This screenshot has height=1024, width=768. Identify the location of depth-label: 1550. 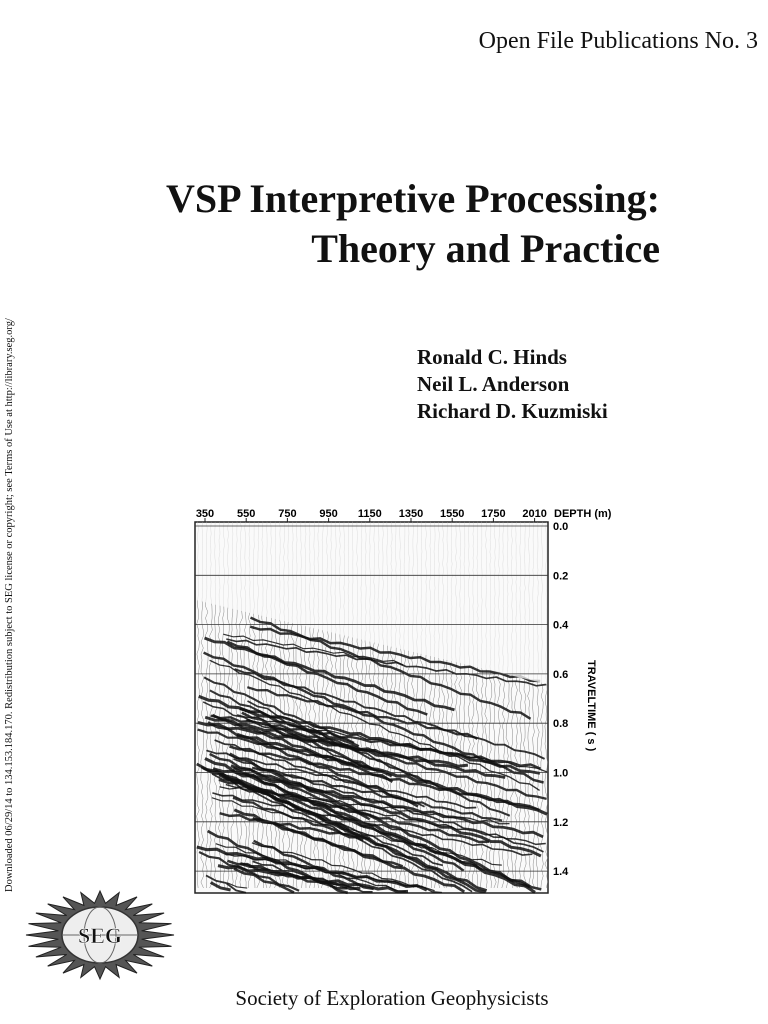
(452, 514).